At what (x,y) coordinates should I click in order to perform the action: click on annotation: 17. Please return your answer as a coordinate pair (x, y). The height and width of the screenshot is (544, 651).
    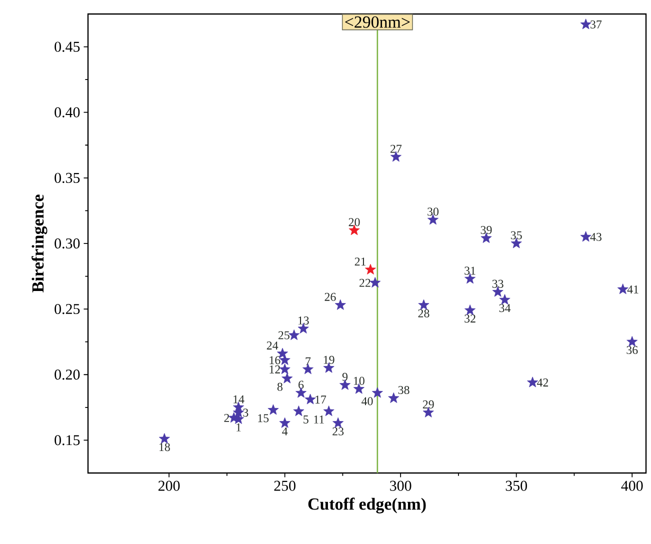
    Looking at the image, I should click on (321, 400).